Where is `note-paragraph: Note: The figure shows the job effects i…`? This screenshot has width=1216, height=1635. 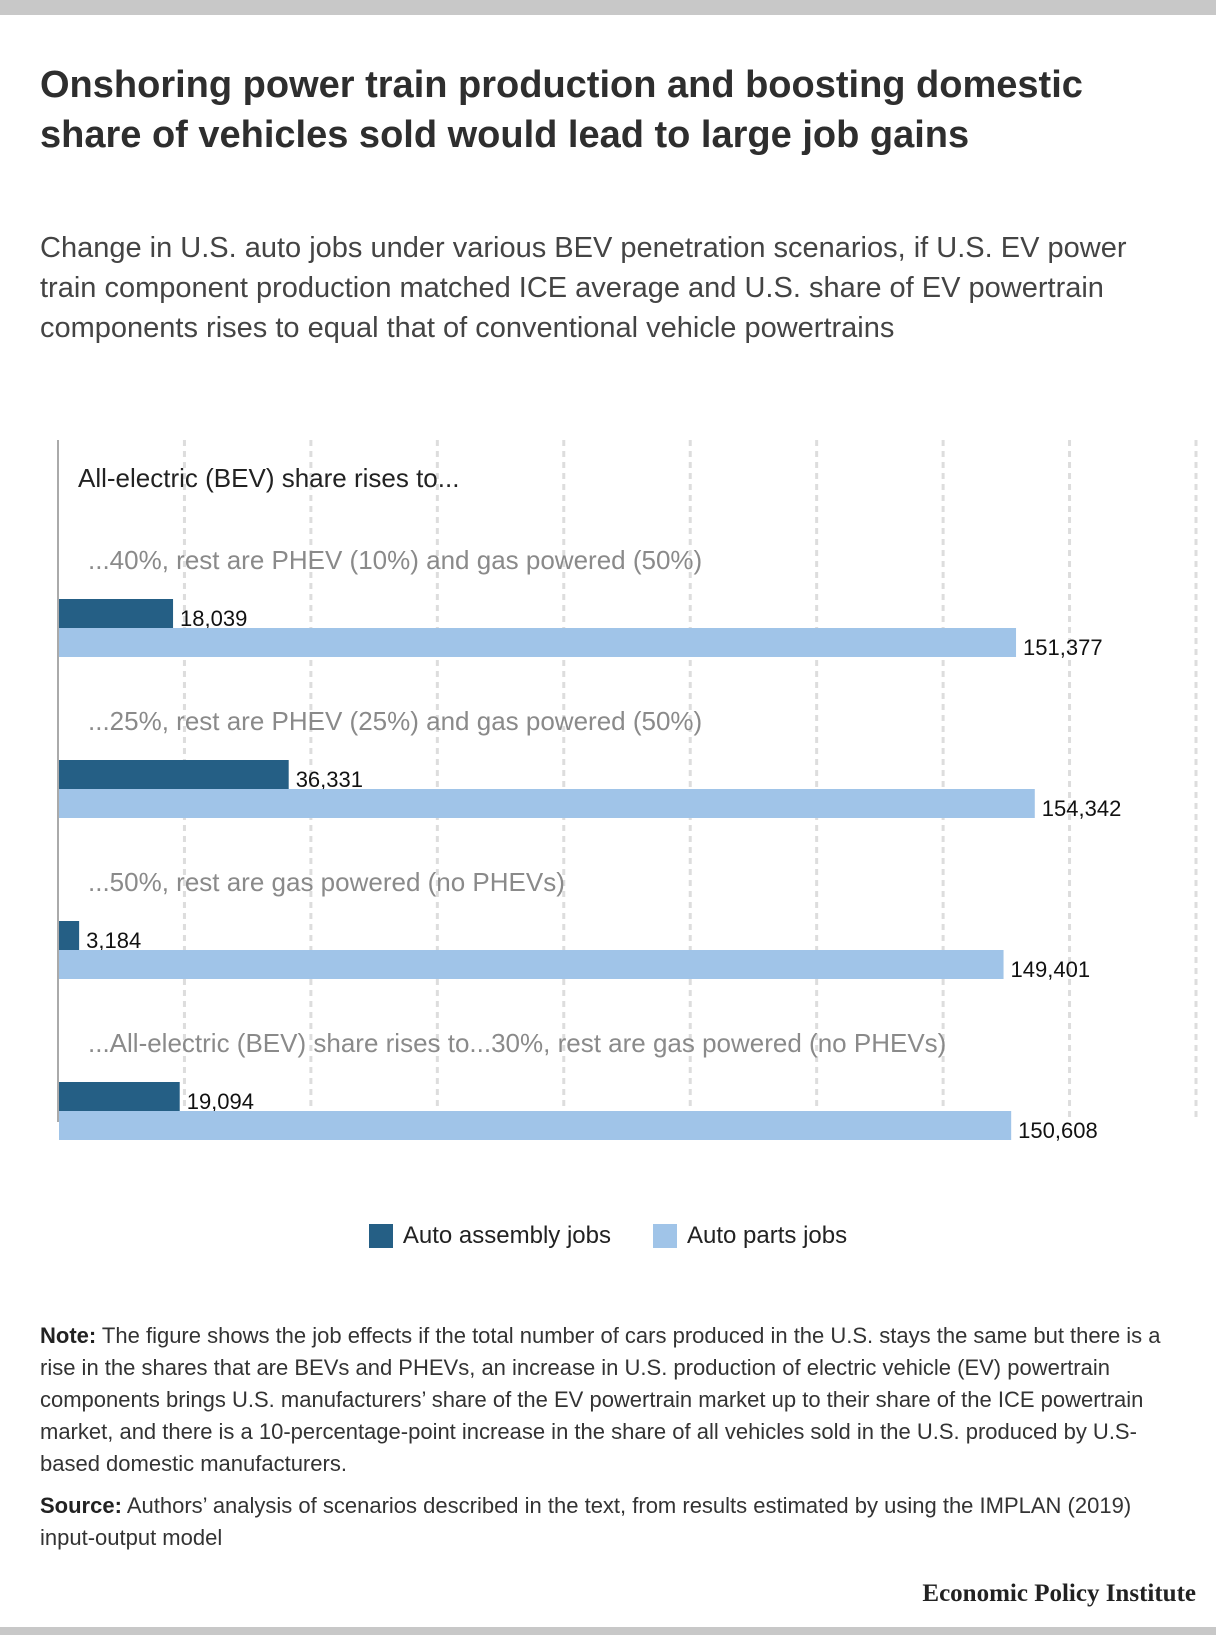
note-paragraph: Note: The figure shows the job effects i… is located at coordinates (610, 1400).